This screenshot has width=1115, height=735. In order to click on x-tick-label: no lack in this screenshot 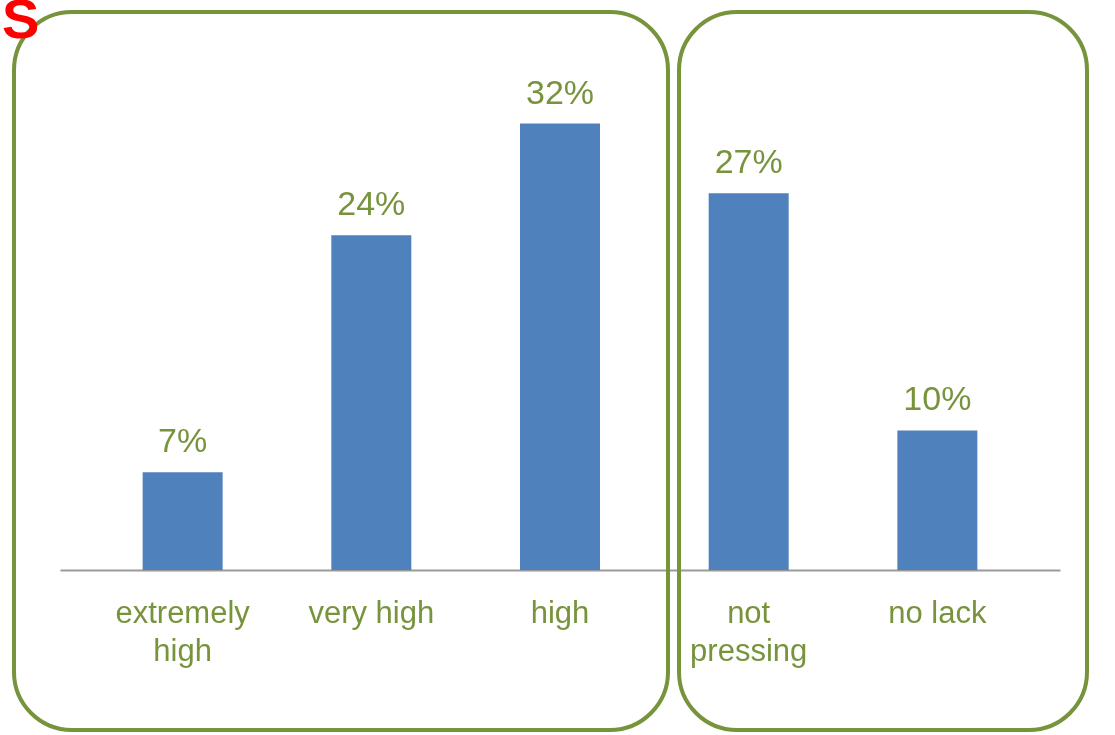, I will do `click(937, 612)`.